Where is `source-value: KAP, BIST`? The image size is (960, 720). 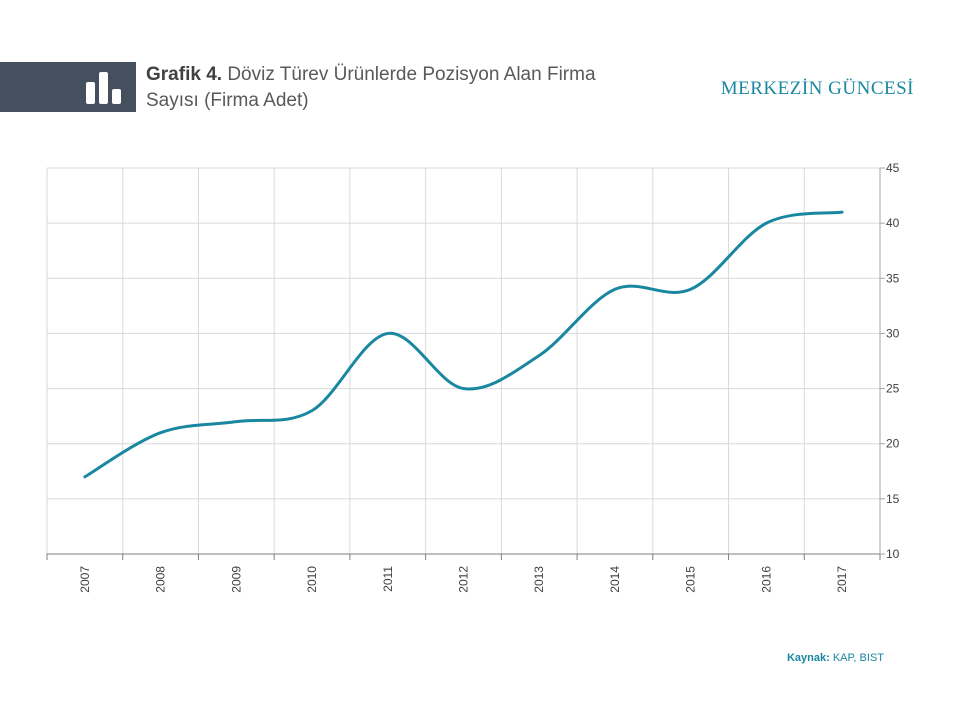
source-value: KAP, BIST is located at coordinates (858, 658).